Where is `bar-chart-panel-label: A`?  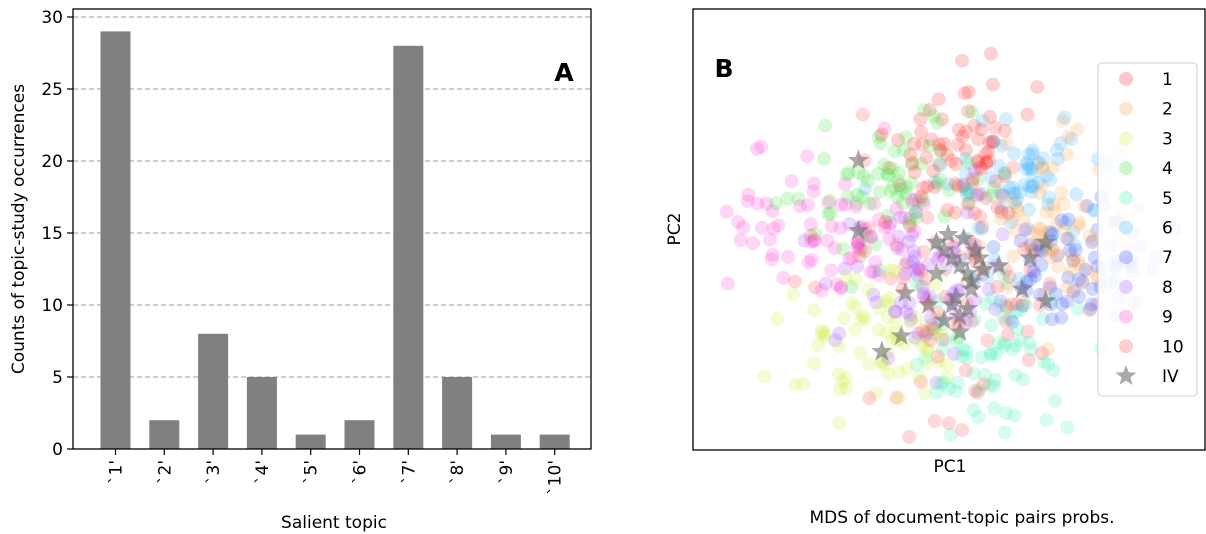 bar-chart-panel-label: A is located at coordinates (564, 72).